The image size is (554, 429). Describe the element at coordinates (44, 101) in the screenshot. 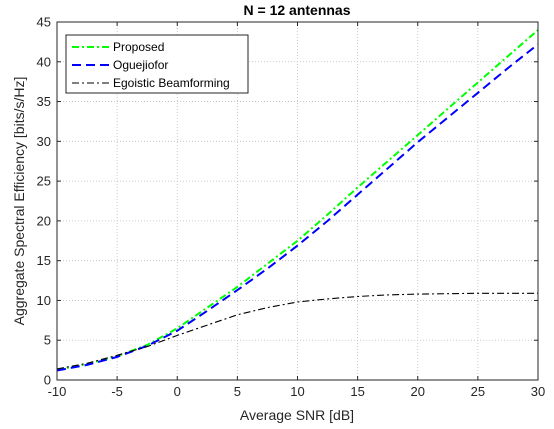

I see `y-tick-label: 35` at that location.